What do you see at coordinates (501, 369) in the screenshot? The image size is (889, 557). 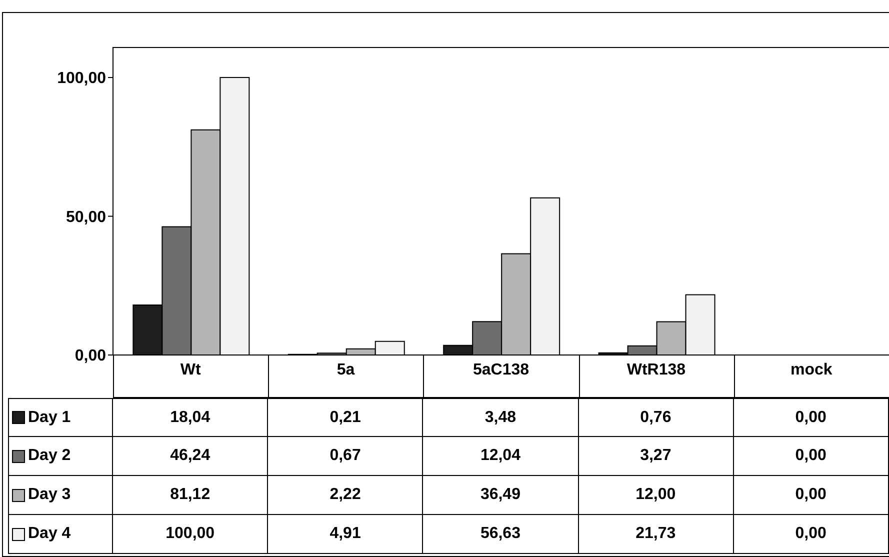 I see `x-tick-label: 5aC138` at bounding box center [501, 369].